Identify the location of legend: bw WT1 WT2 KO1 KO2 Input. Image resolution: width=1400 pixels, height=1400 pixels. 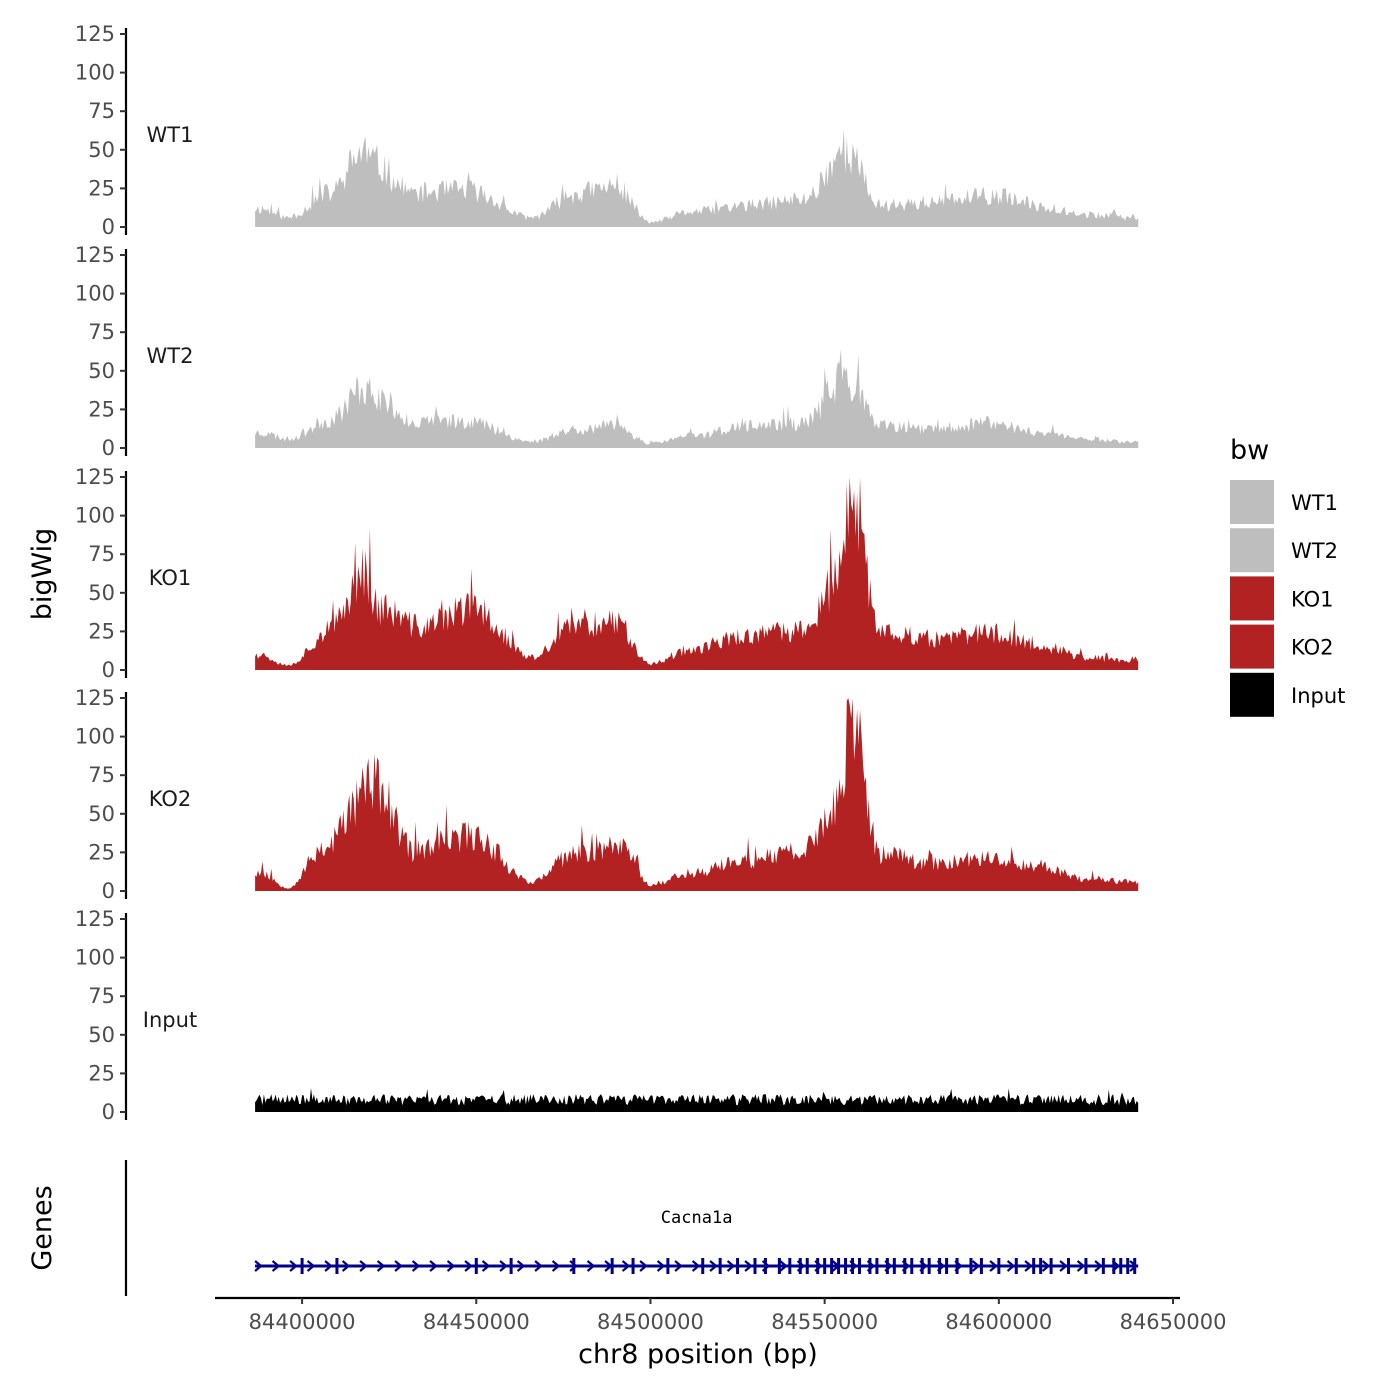
(1287, 576).